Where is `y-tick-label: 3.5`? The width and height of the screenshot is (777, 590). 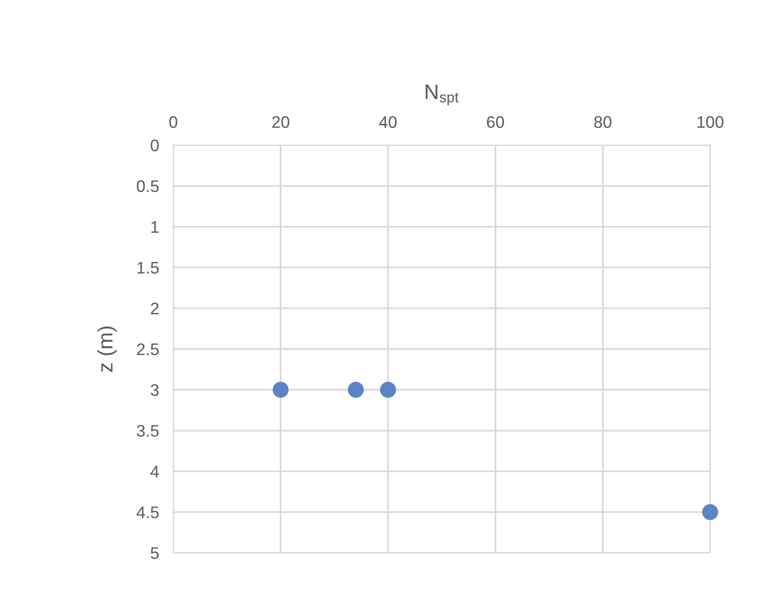
y-tick-label: 3.5 is located at coordinates (147, 430).